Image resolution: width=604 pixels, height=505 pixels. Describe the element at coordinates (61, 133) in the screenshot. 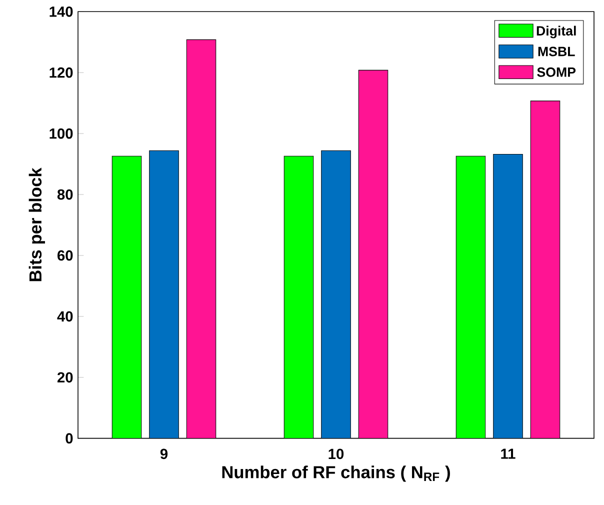

I see `y-tick-label: 100` at that location.